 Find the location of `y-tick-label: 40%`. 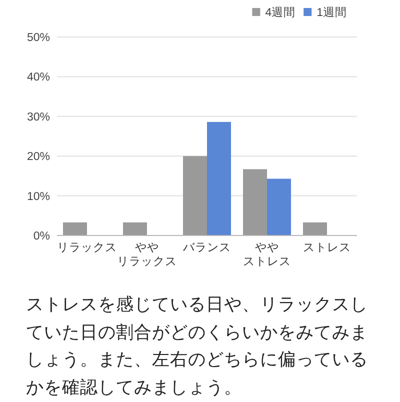

y-tick-label: 40% is located at coordinates (38, 78).